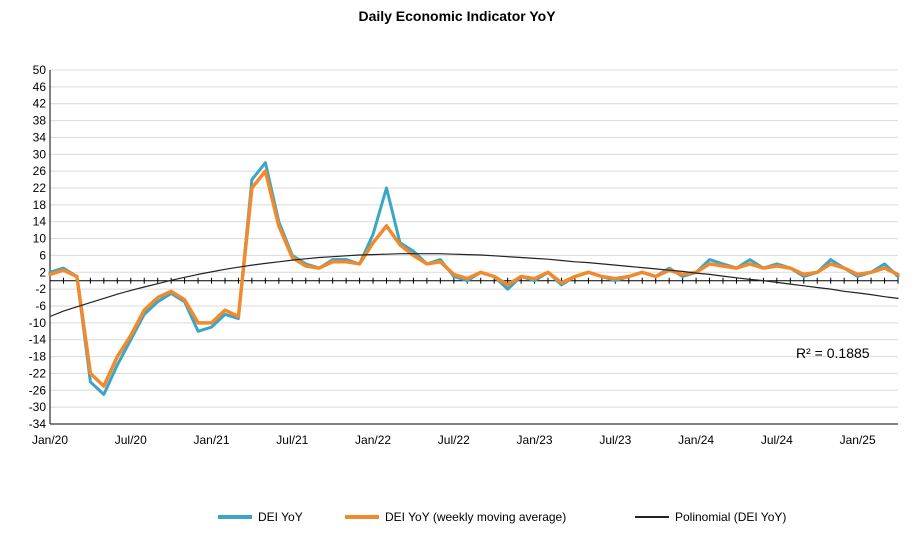  What do you see at coordinates (476, 517) in the screenshot?
I see `legend-label: DEI YoY (weekly moving average)` at bounding box center [476, 517].